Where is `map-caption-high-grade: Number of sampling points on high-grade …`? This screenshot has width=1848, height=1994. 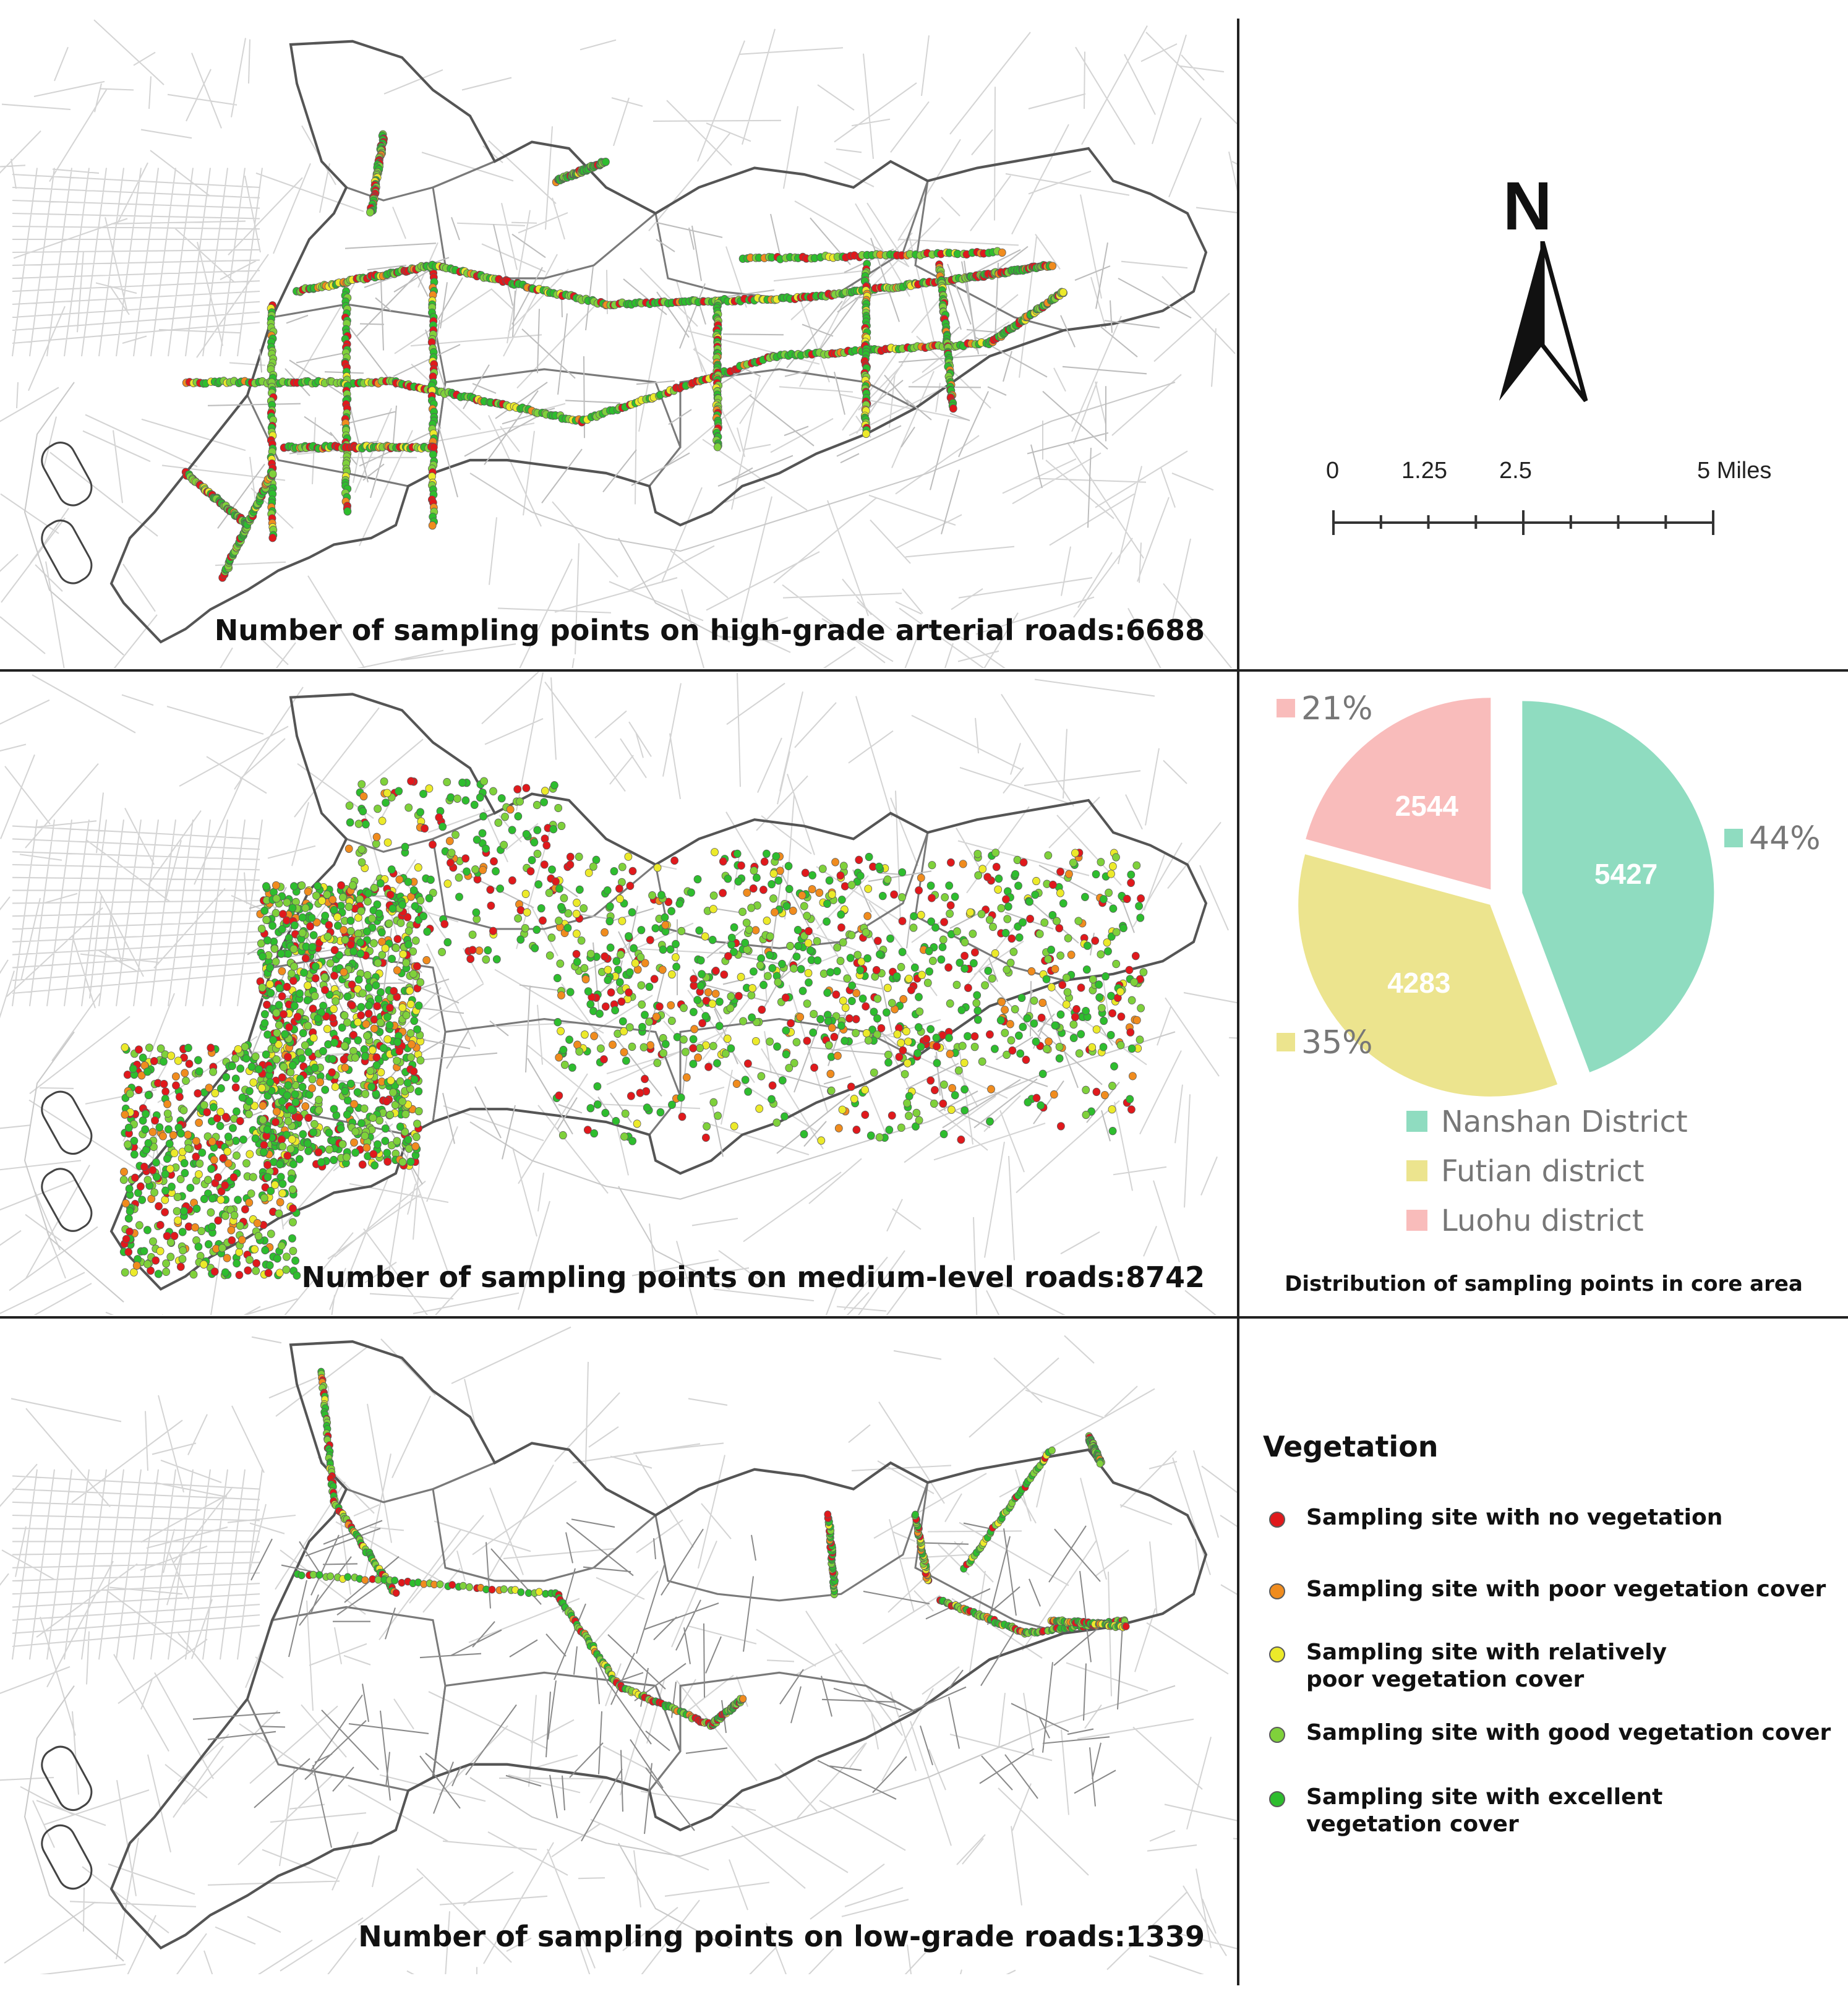 map-caption-high-grade: Number of sampling points on high-grade … is located at coordinates (709, 630).